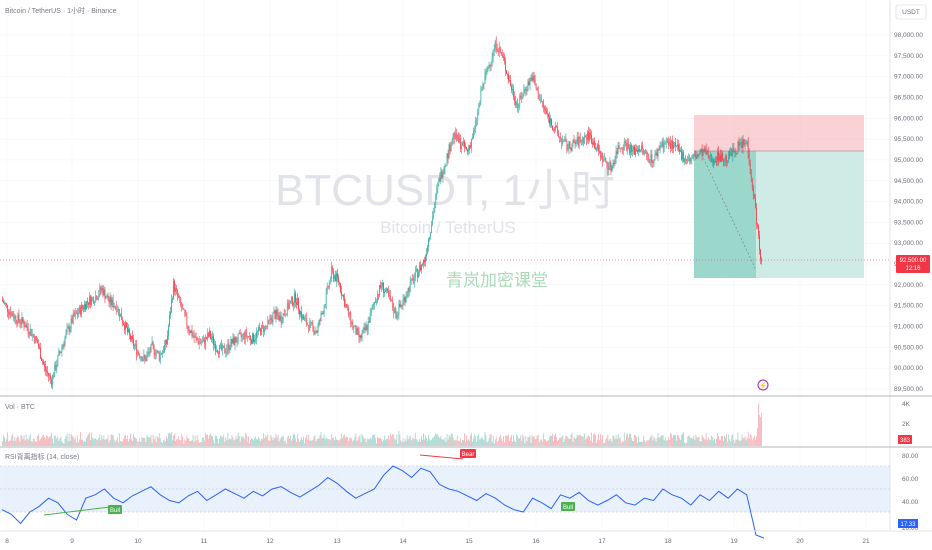 The image size is (932, 550). What do you see at coordinates (763, 385) in the screenshot?
I see `event-flash-icon` at bounding box center [763, 385].